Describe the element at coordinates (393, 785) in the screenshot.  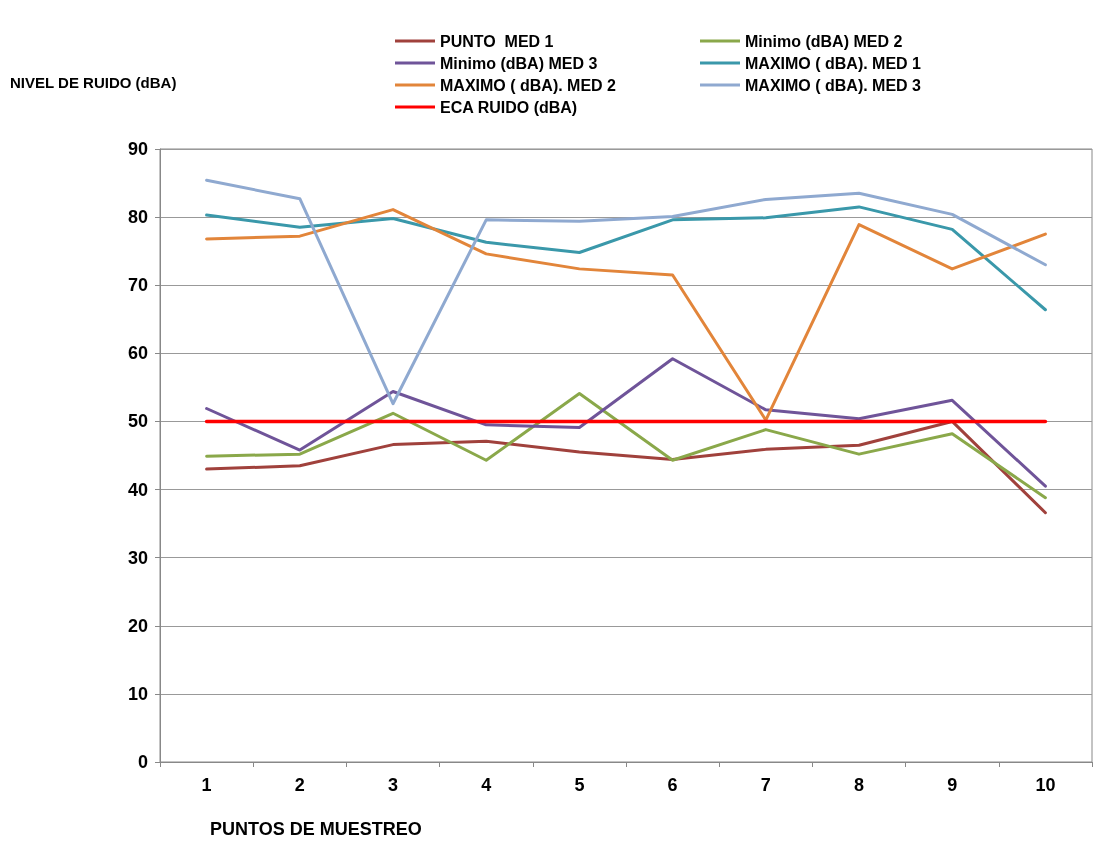
I see `x-tick-label: 3` at that location.